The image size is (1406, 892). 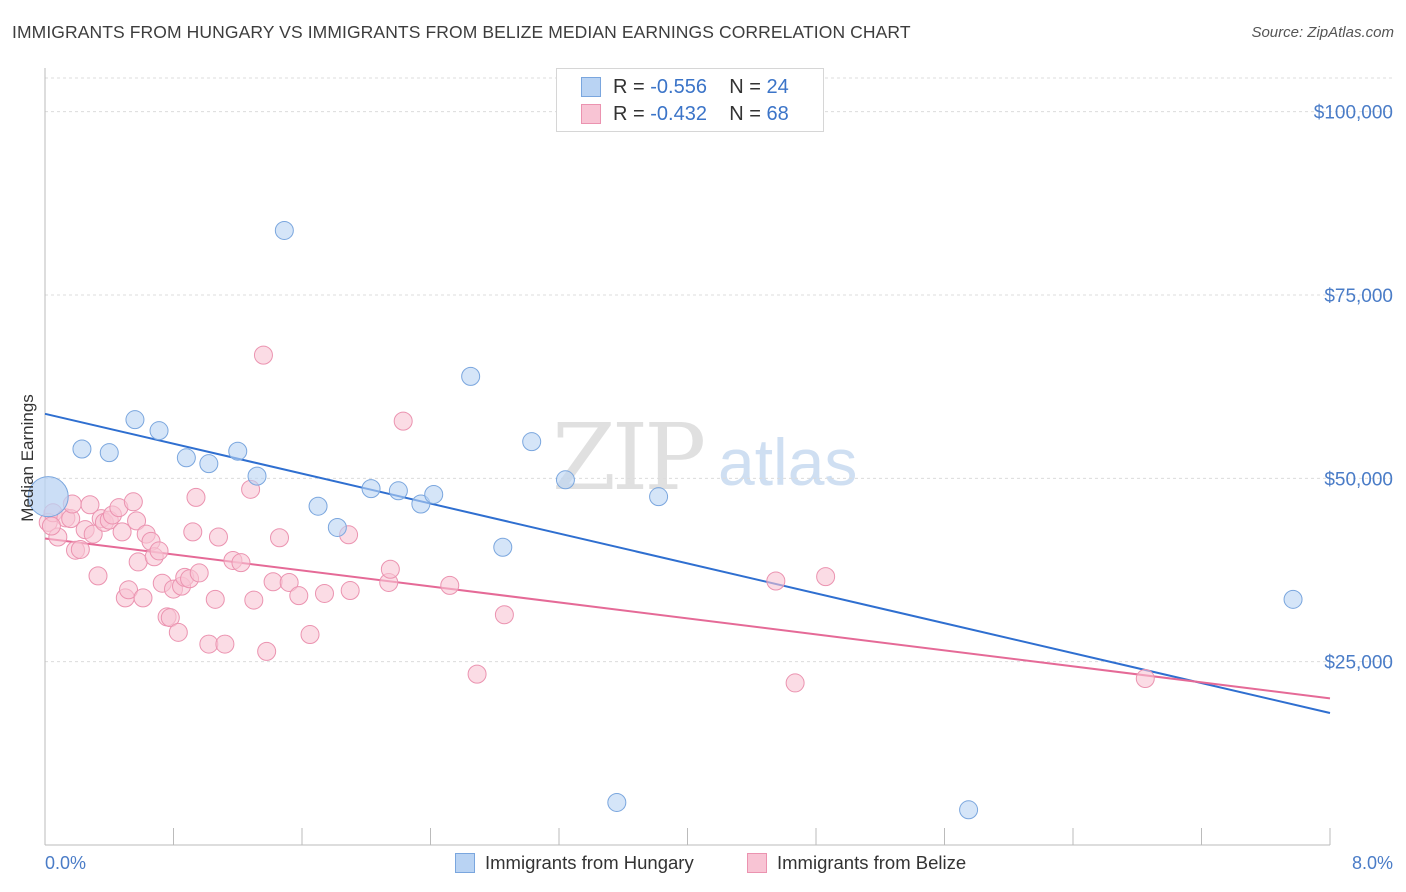 What do you see at coordinates (678, 114) in the screenshot?
I see `legend-r-value-belize: -0.432` at bounding box center [678, 114].